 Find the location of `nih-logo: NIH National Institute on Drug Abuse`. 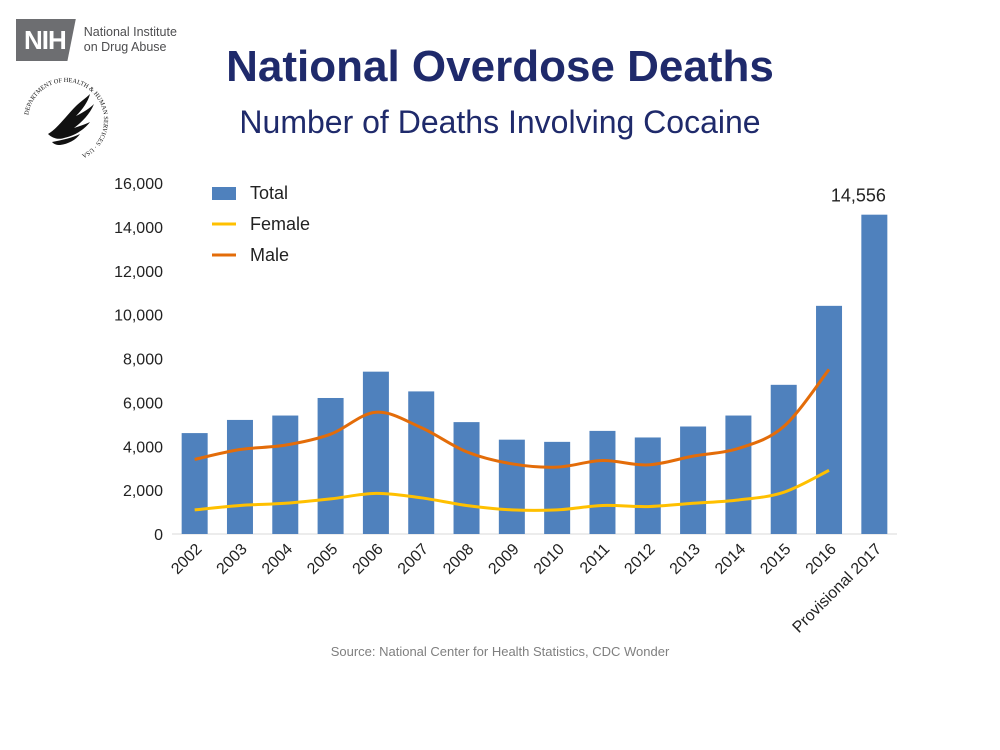

nih-logo: NIH National Institute on Drug Abuse is located at coordinates (96, 40).